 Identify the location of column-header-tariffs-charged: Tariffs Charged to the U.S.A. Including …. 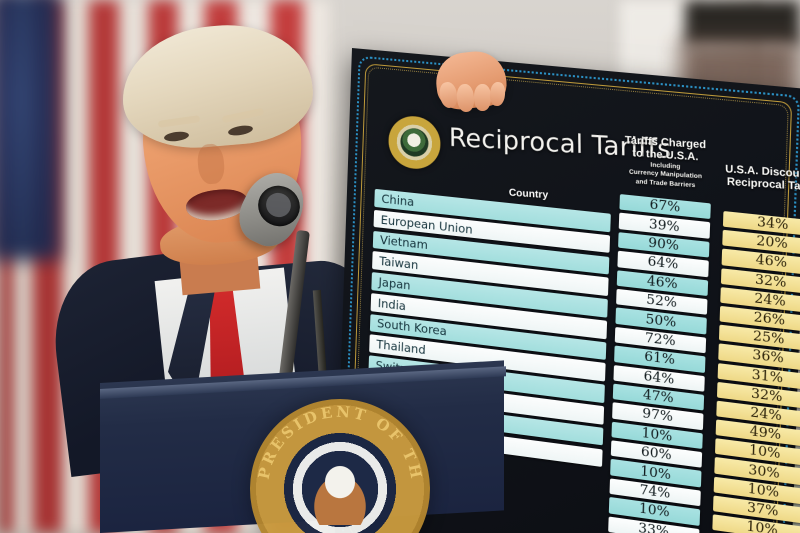
(666, 161).